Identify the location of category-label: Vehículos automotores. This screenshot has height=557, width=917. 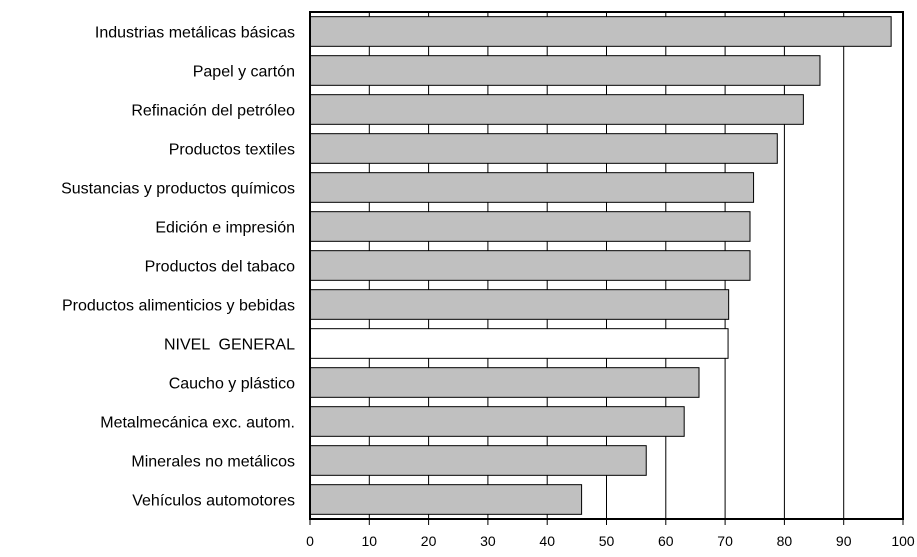
(213, 501).